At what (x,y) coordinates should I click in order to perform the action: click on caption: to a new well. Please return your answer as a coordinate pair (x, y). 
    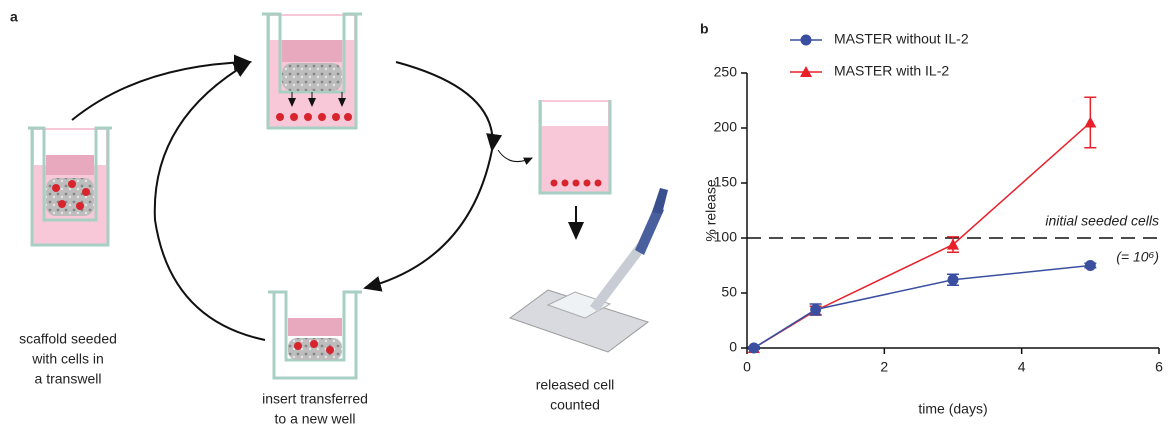
    Looking at the image, I should click on (315, 418).